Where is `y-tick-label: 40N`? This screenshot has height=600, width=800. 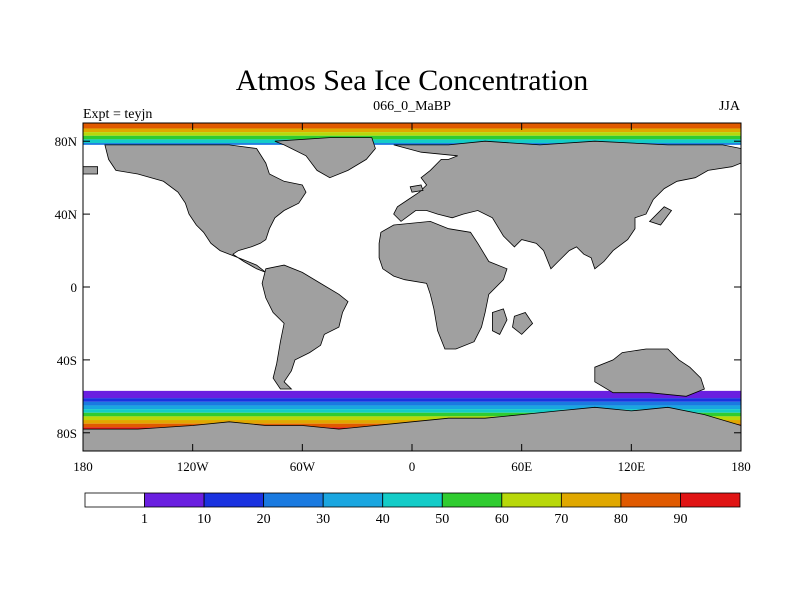 y-tick-label: 40N is located at coordinates (66, 214).